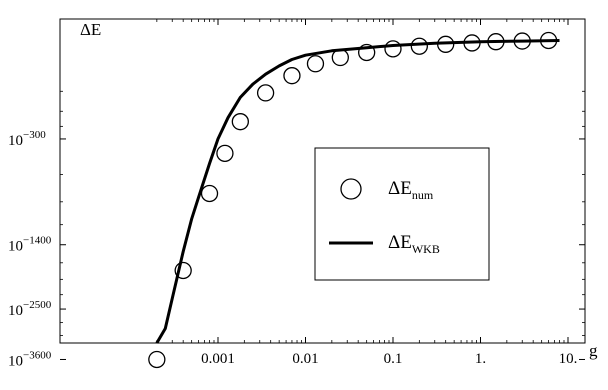 The image size is (608, 390). I want to click on legend-label-wkb-sub: WKB, so click(426, 249).